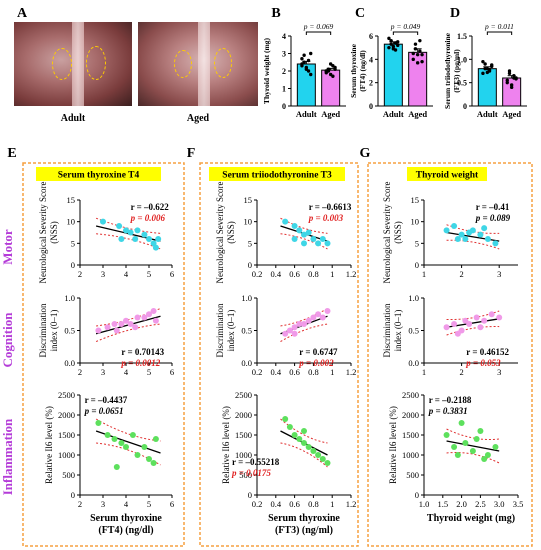 The width and height of the screenshot is (541, 550). I want to click on y-tick-label: 0.0, so click(246, 363).